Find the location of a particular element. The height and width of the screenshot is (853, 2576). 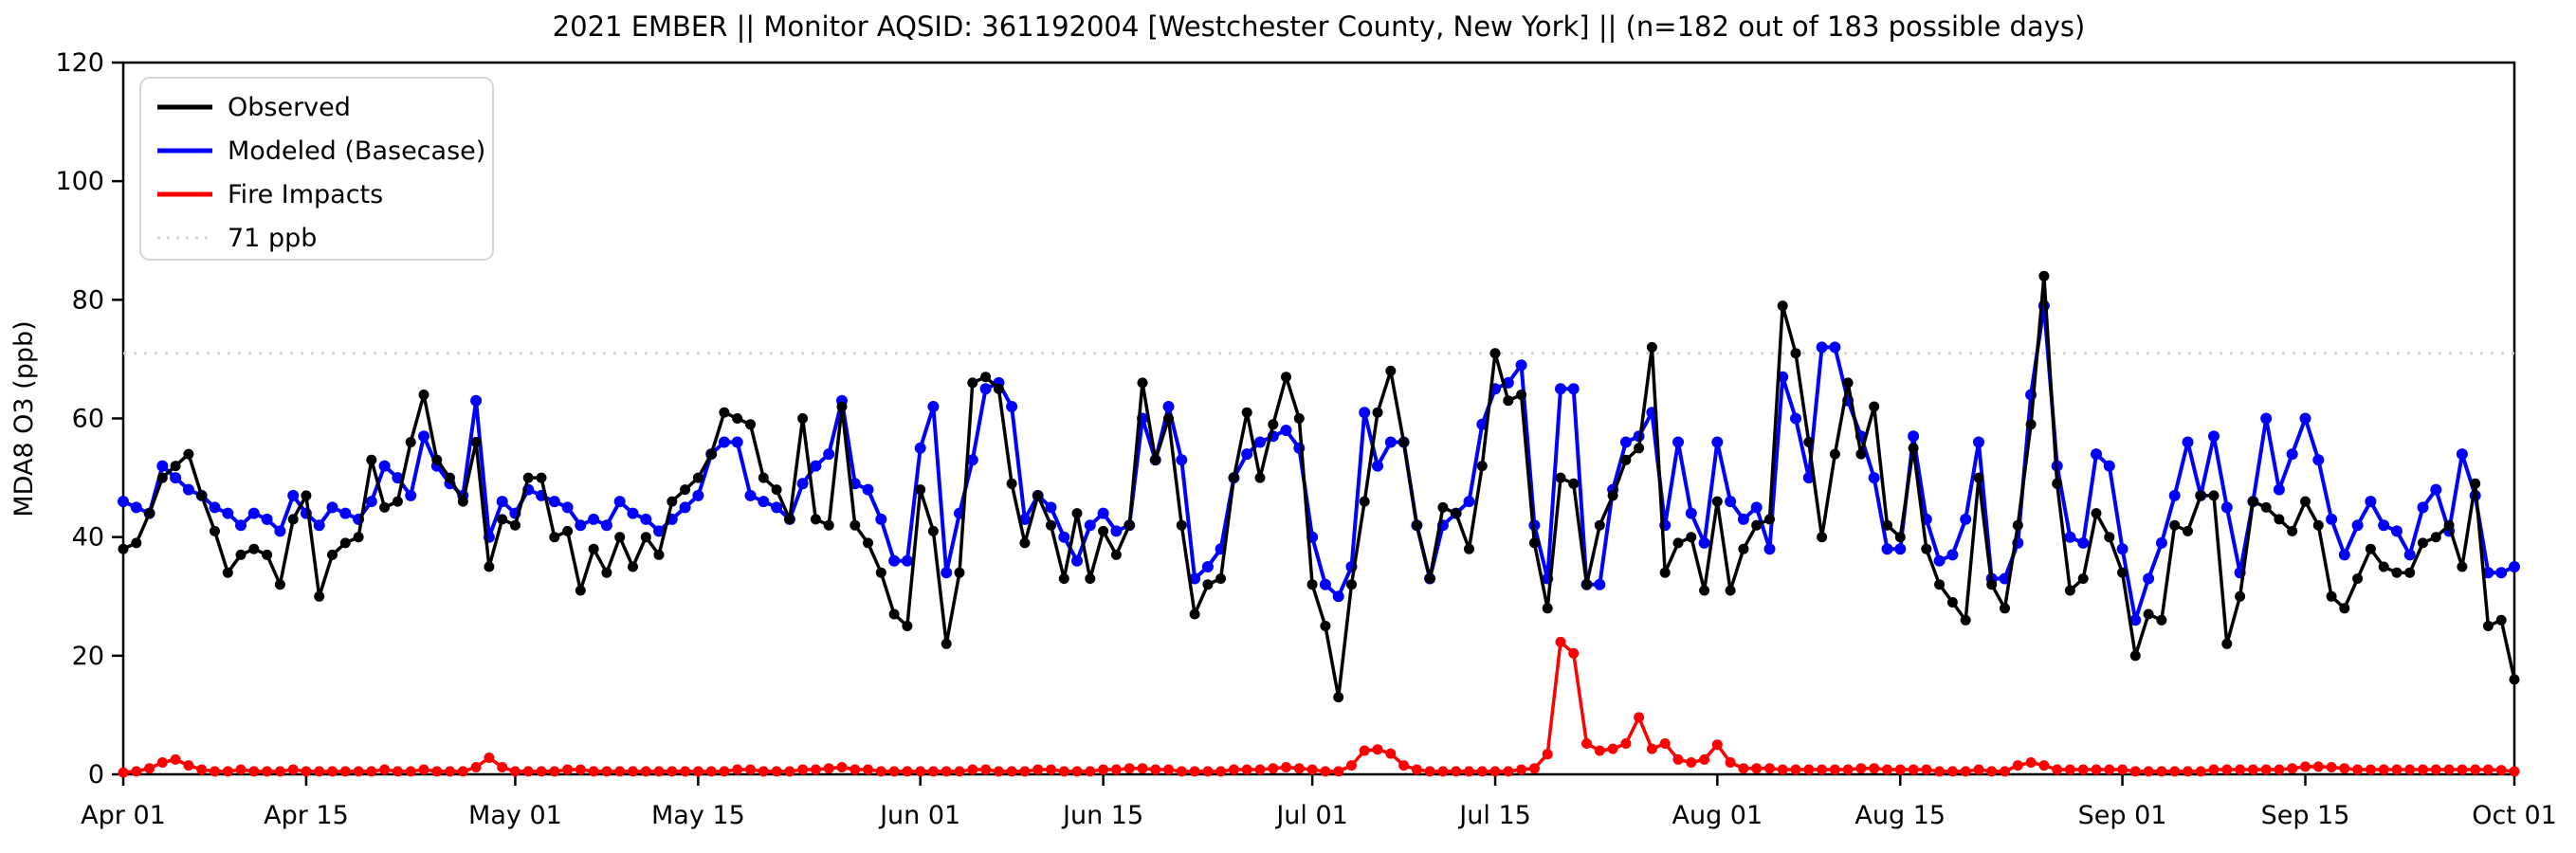

x-tick-label: May 15 is located at coordinates (698, 815).